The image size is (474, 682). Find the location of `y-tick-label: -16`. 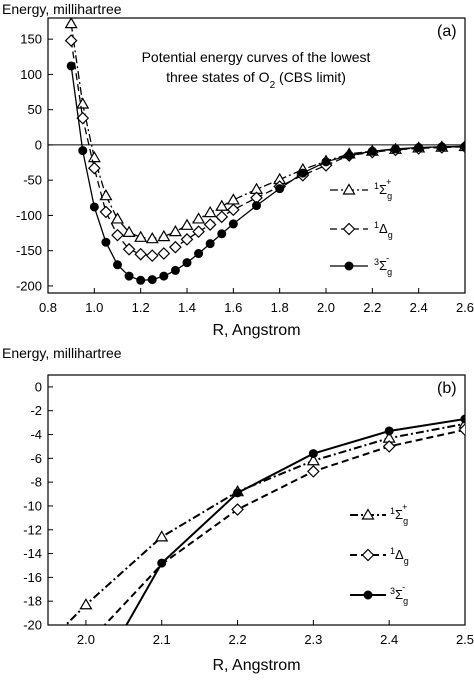

y-tick-label: -16 is located at coordinates (32, 577).